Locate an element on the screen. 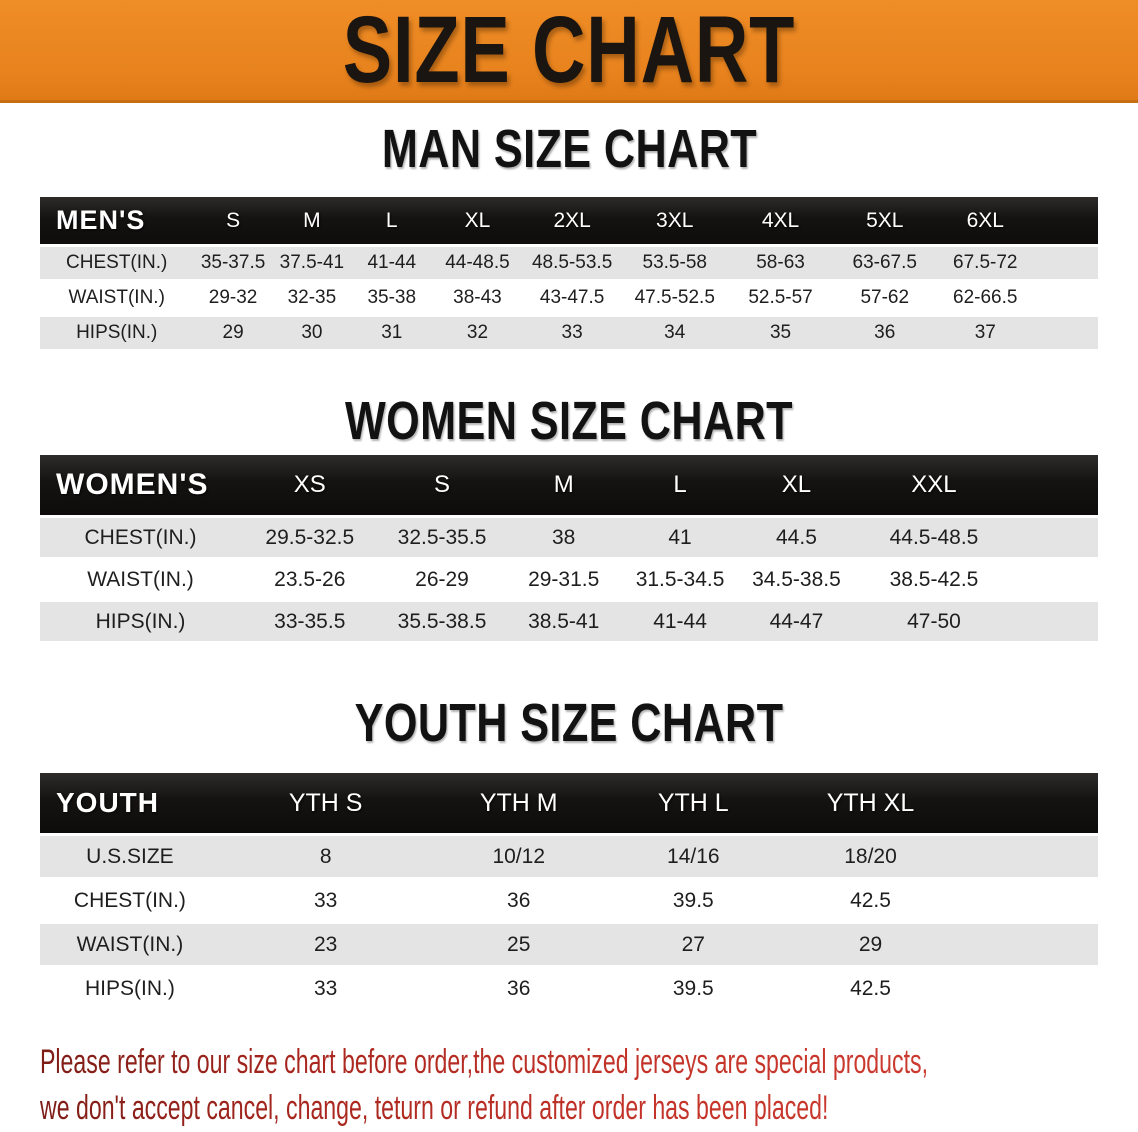 The image size is (1138, 1132). table-cell: 32.5-35.5 is located at coordinates (442, 536).